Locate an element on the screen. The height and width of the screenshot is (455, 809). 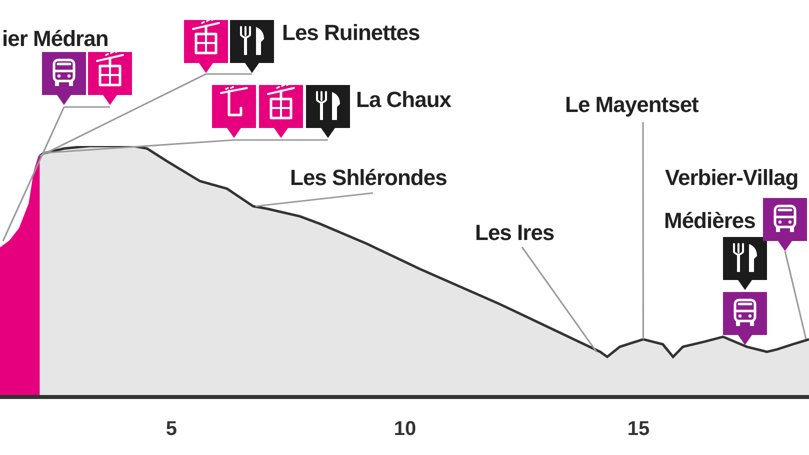
text: Les Ruinettes is located at coordinates (351, 32).